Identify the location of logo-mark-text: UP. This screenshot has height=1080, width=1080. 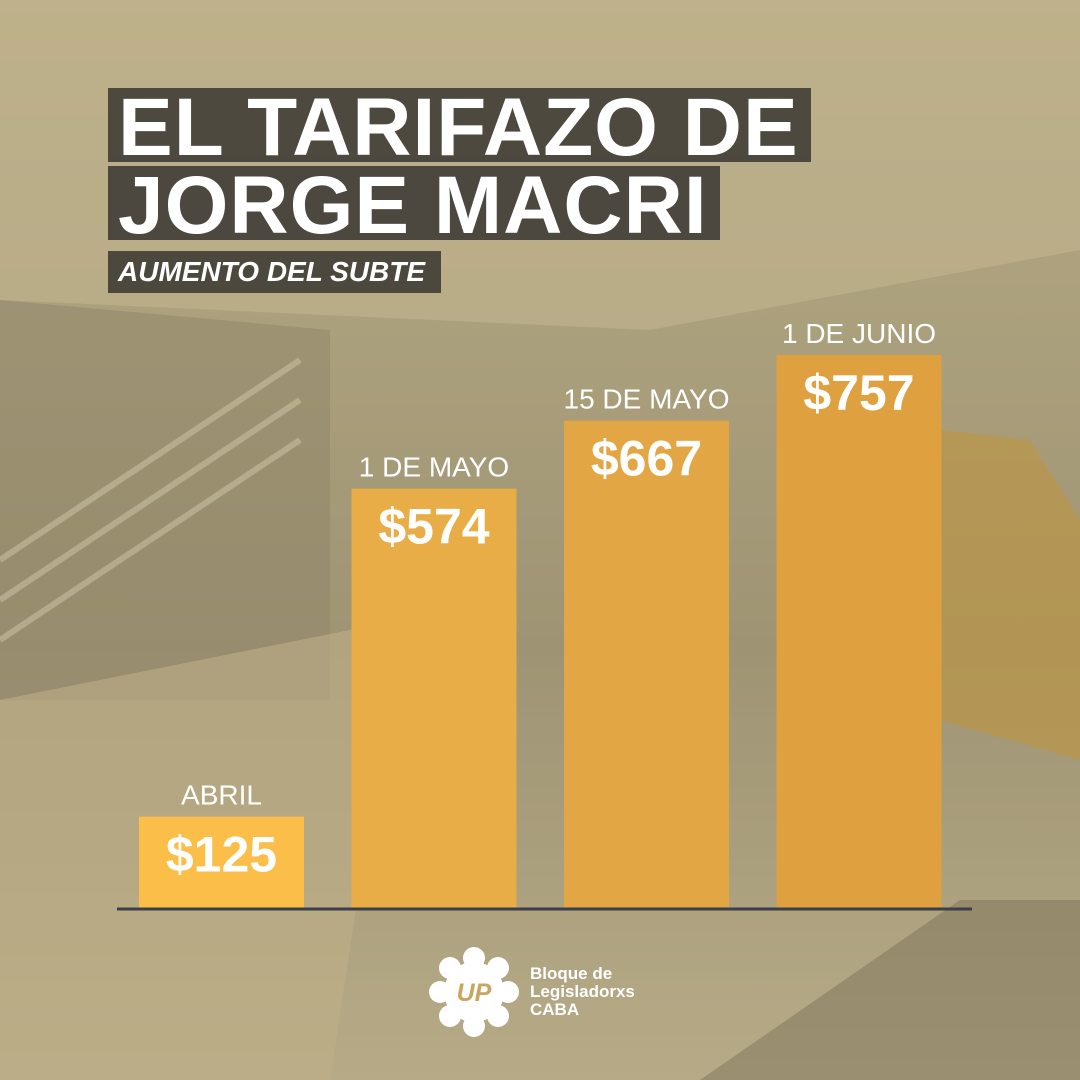
(474, 993).